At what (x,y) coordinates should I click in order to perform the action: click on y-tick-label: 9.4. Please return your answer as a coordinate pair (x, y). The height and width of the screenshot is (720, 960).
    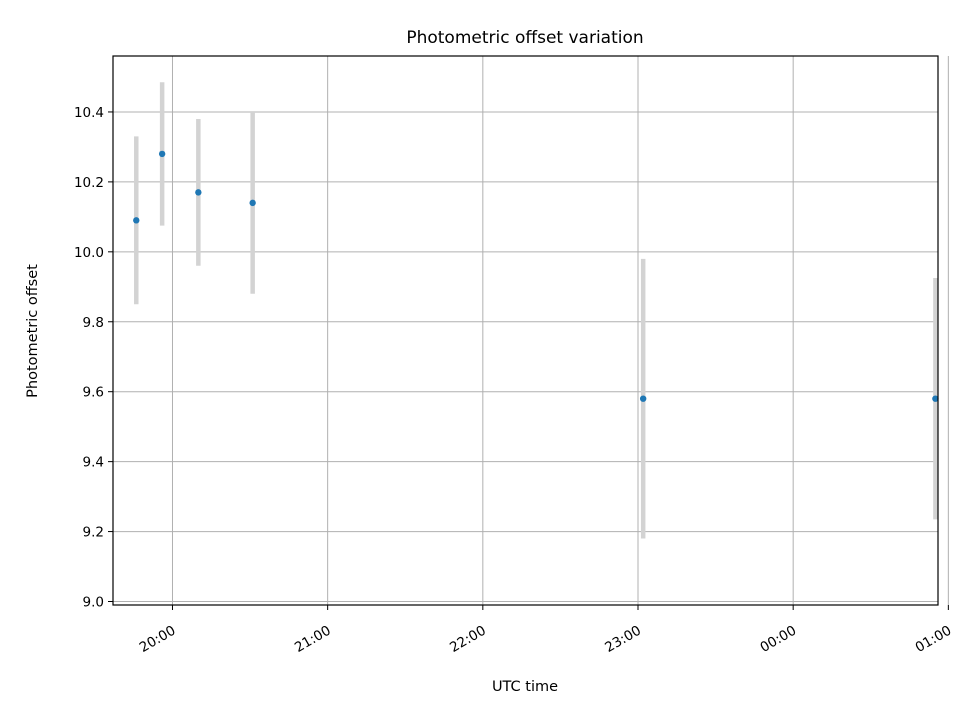
    Looking at the image, I should click on (93, 463).